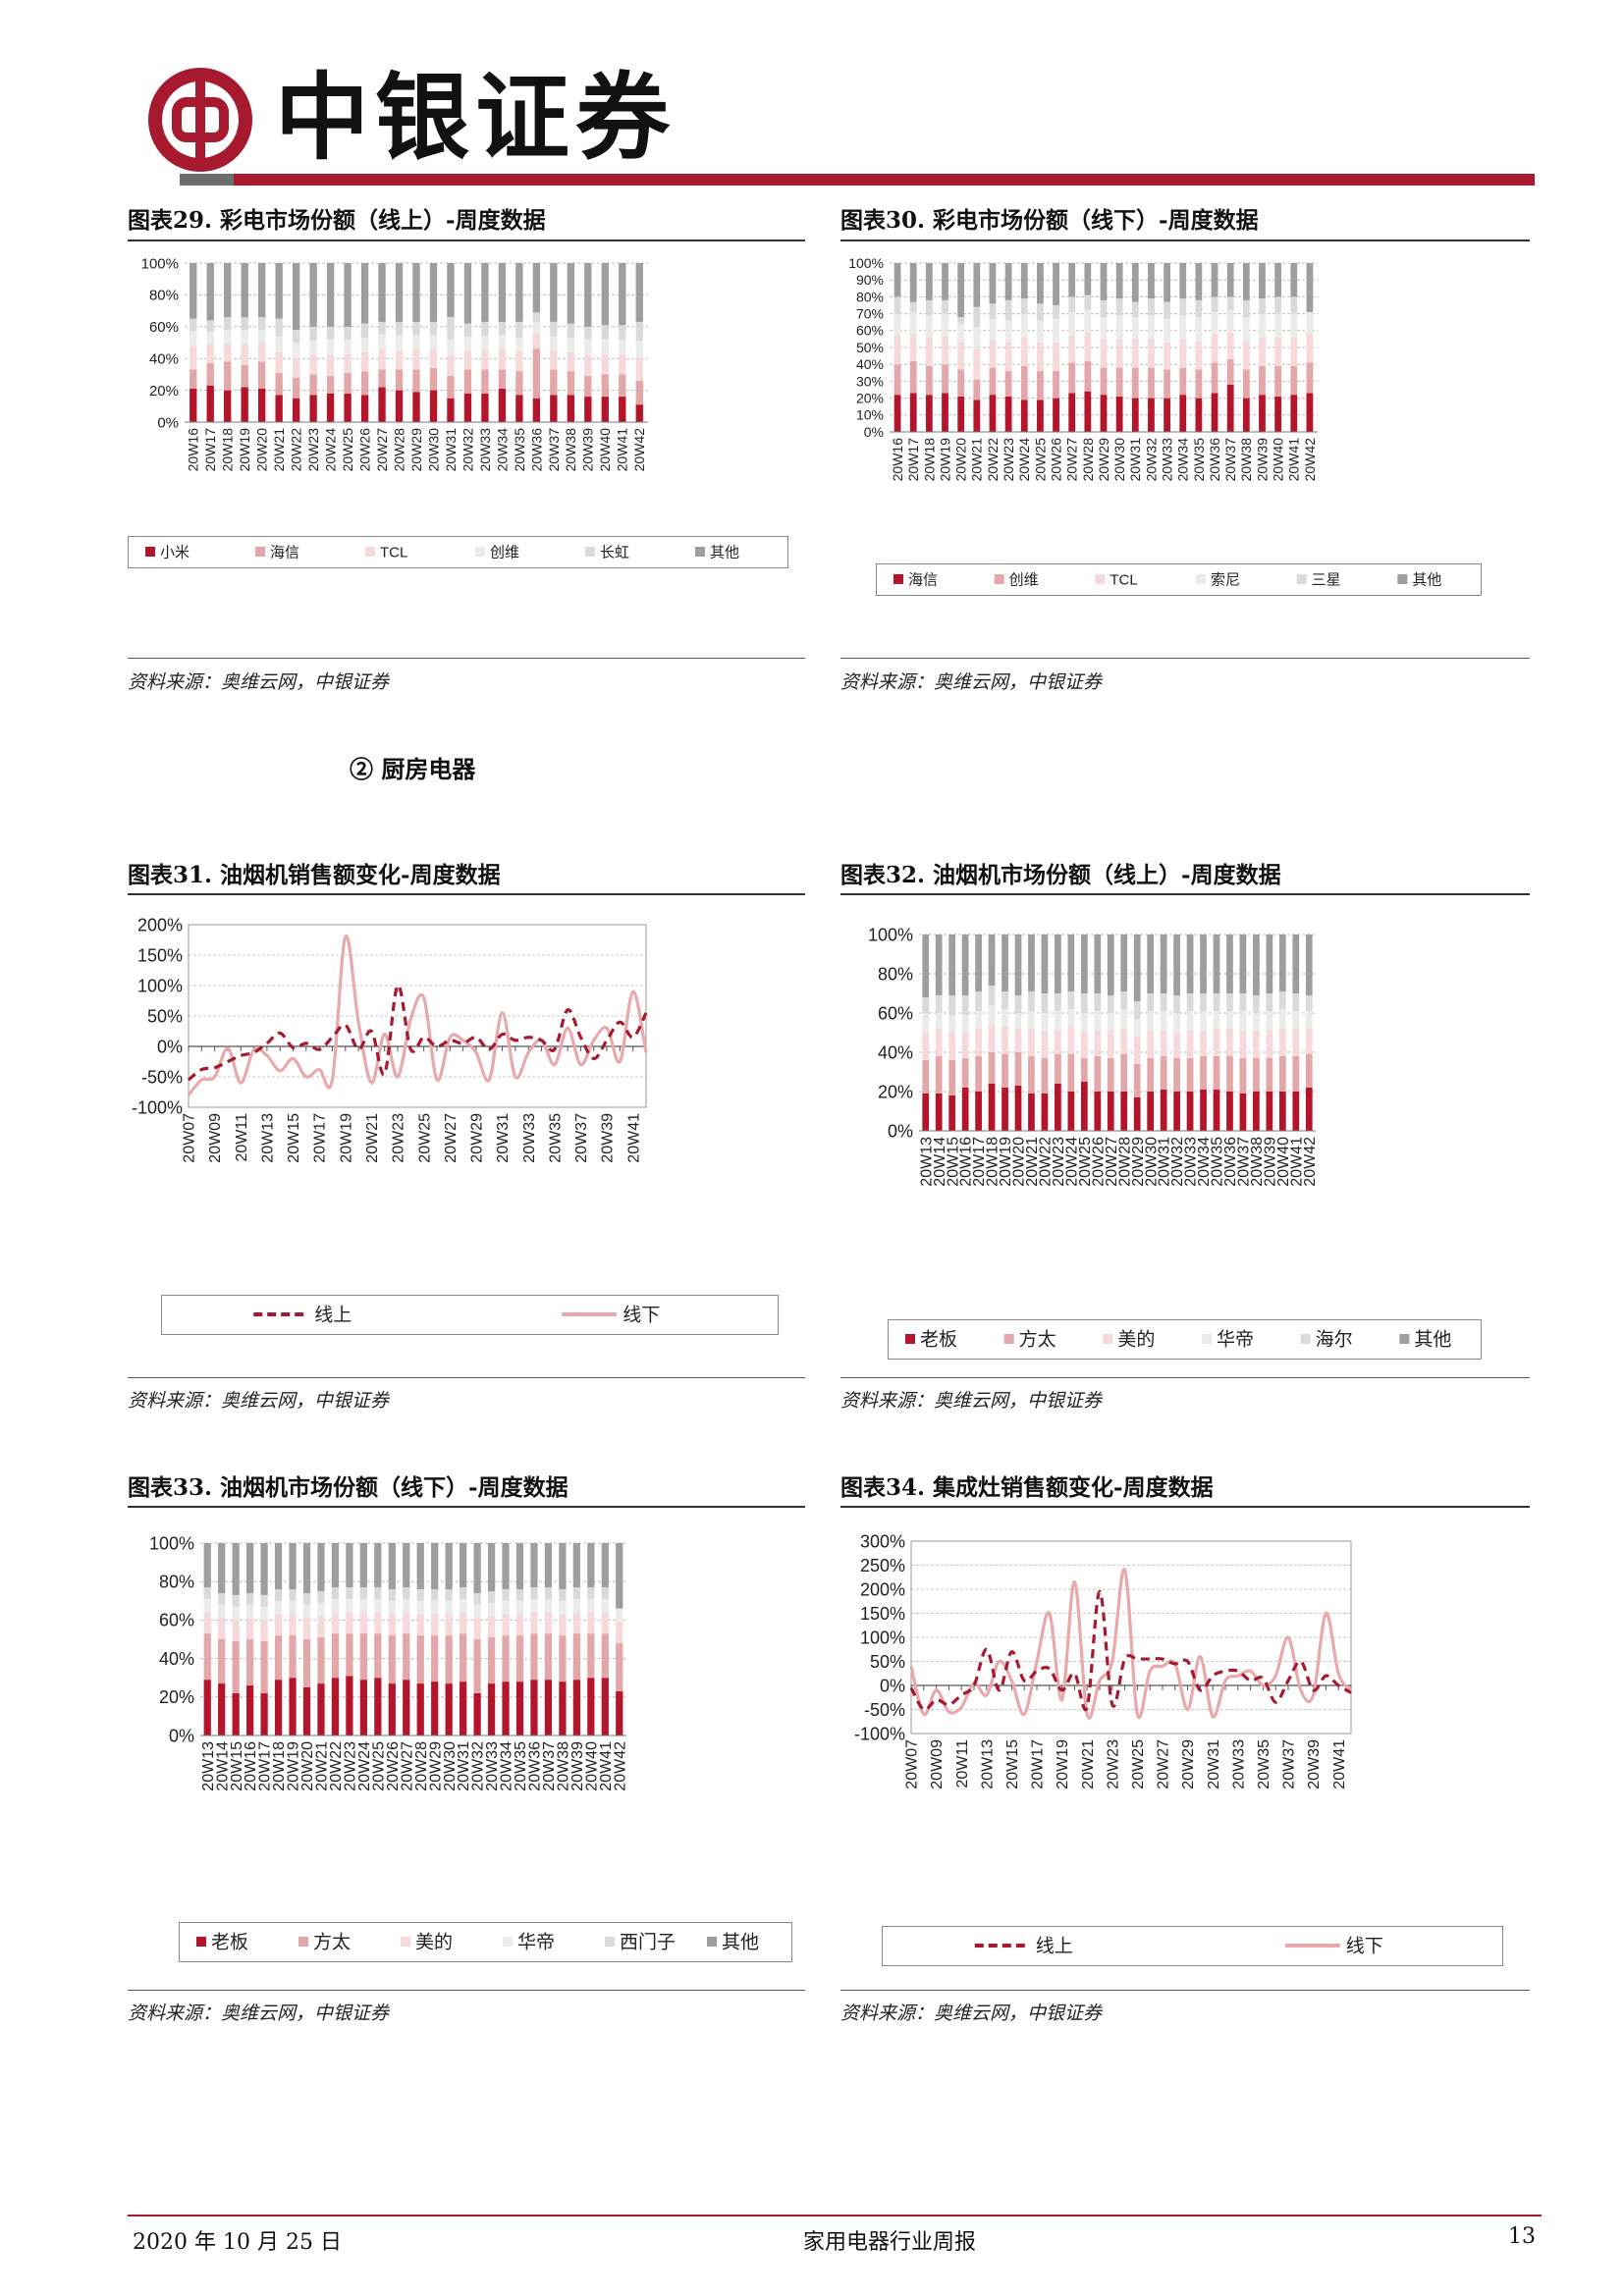  I want to click on x-tick-label: 20W22, so click(296, 450).